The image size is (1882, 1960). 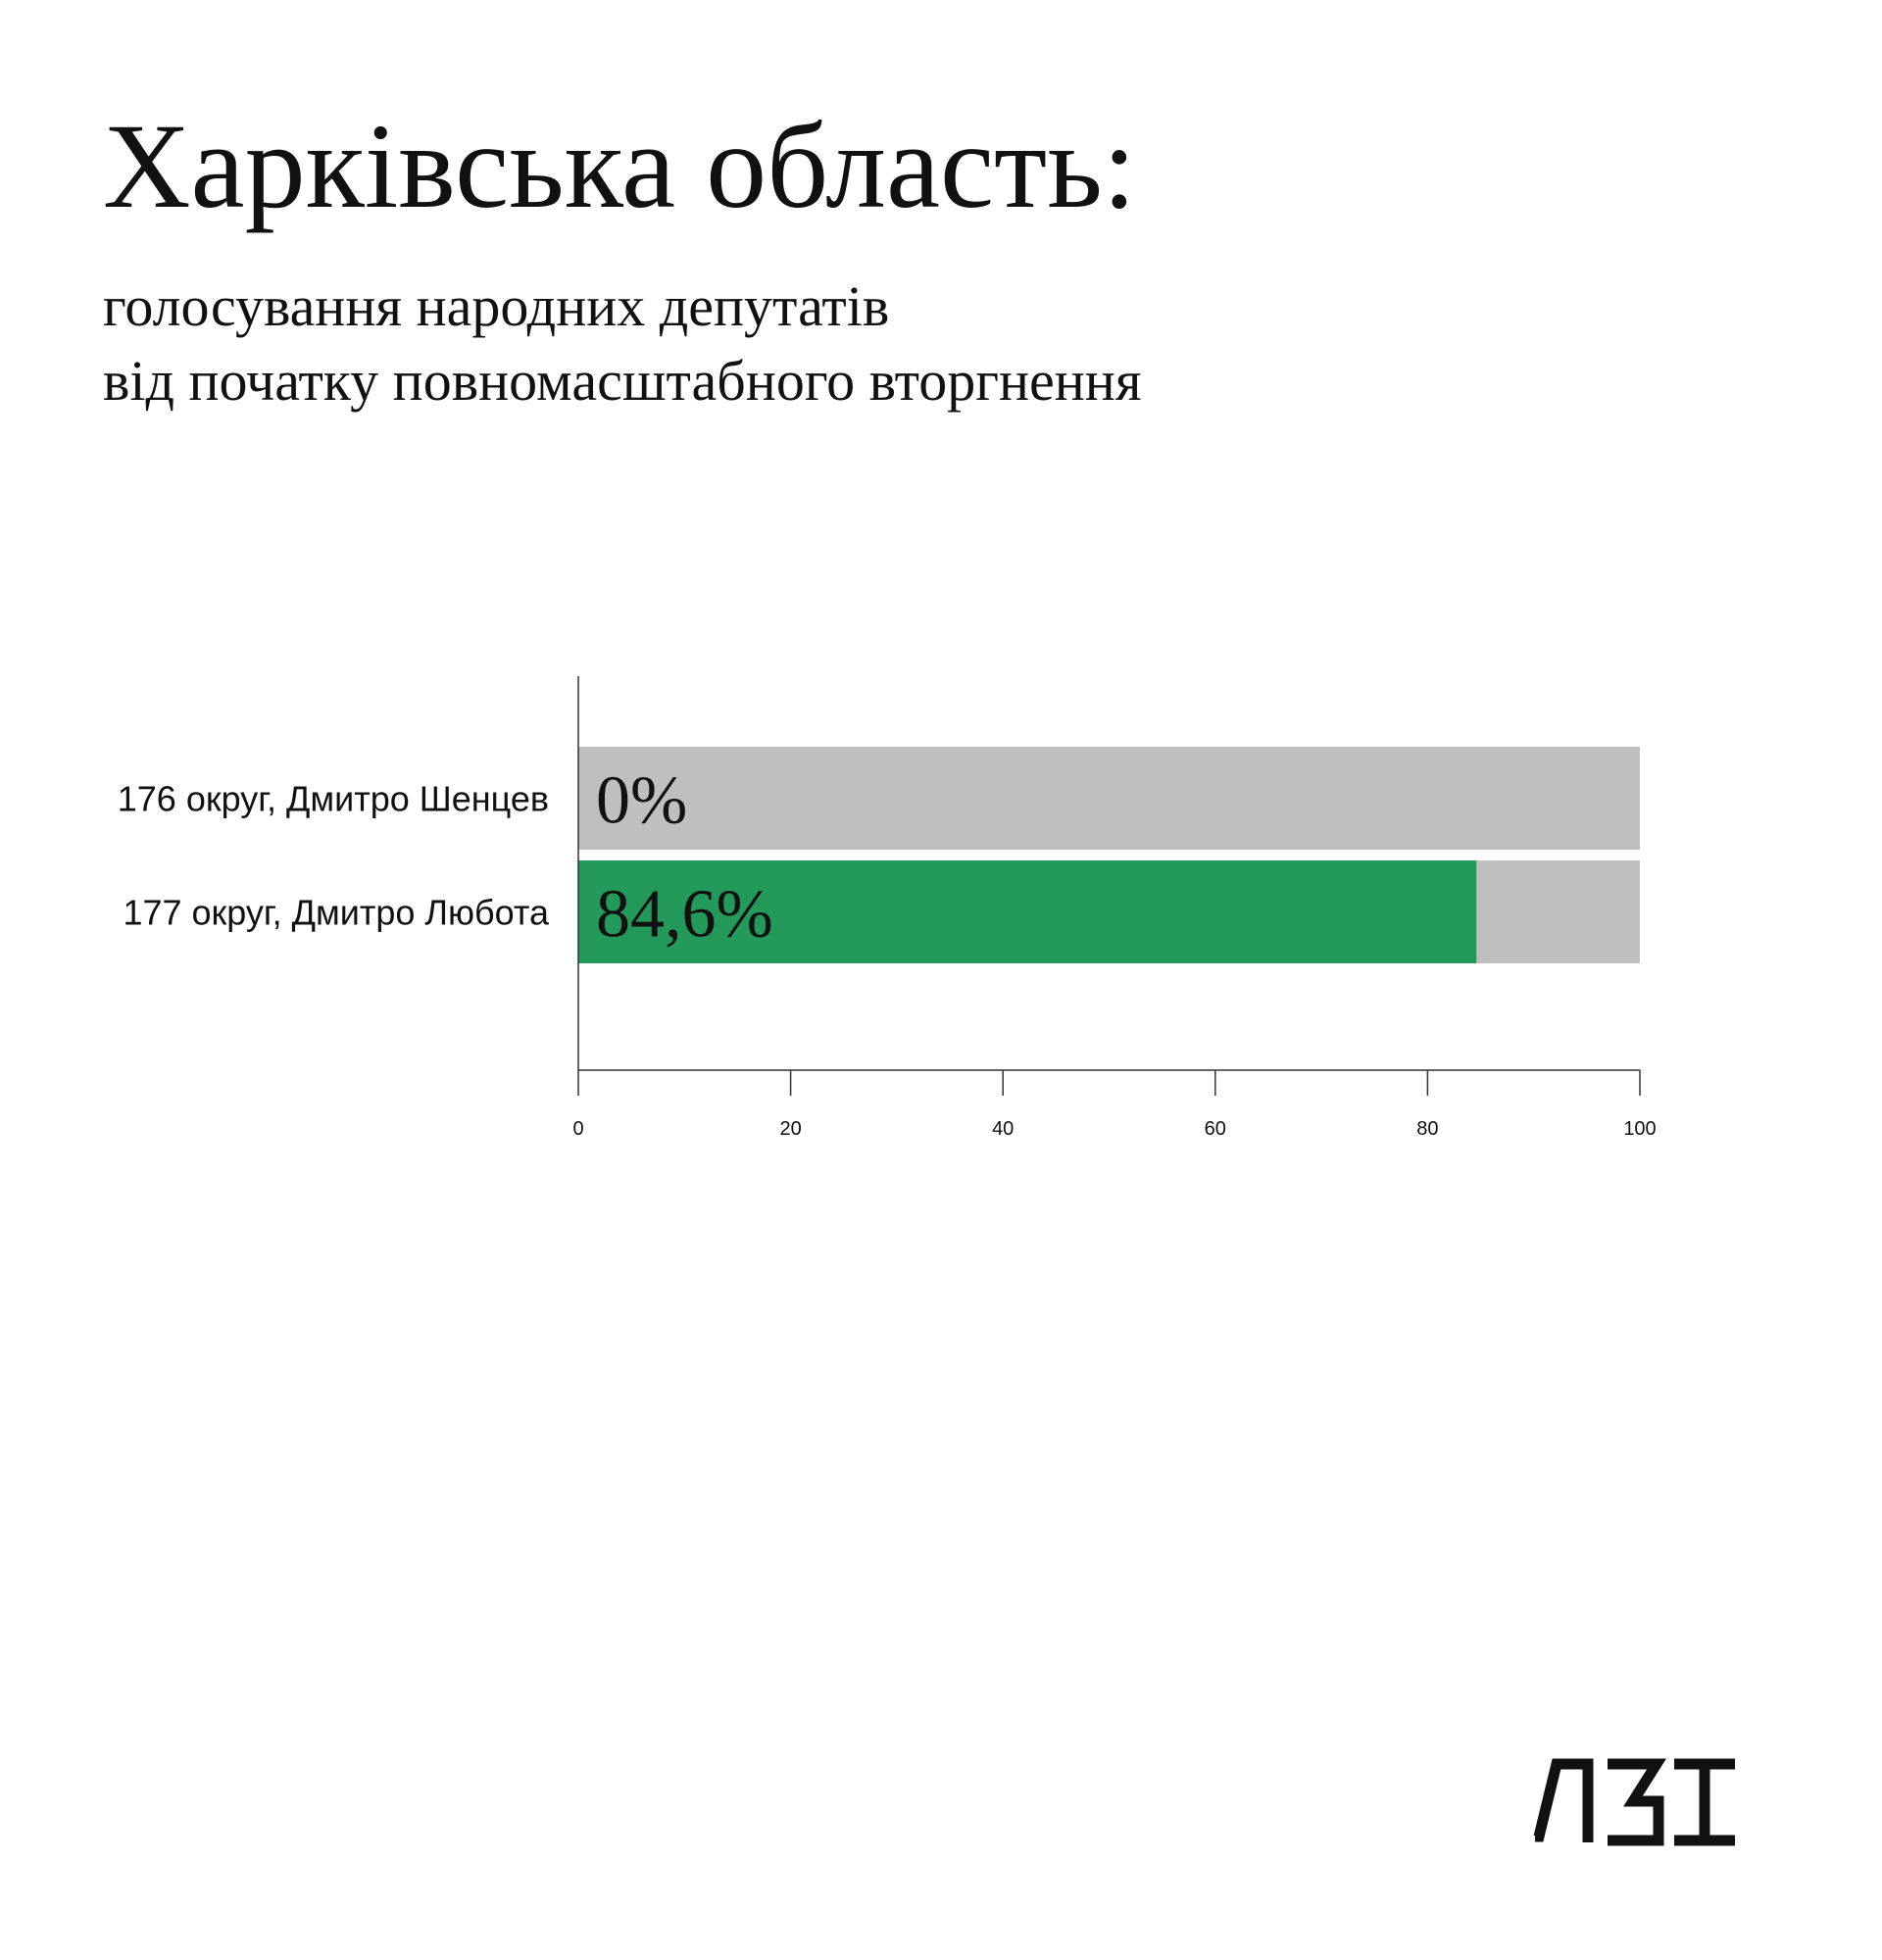 What do you see at coordinates (1639, 1129) in the screenshot?
I see `x-tick-label: 100` at bounding box center [1639, 1129].